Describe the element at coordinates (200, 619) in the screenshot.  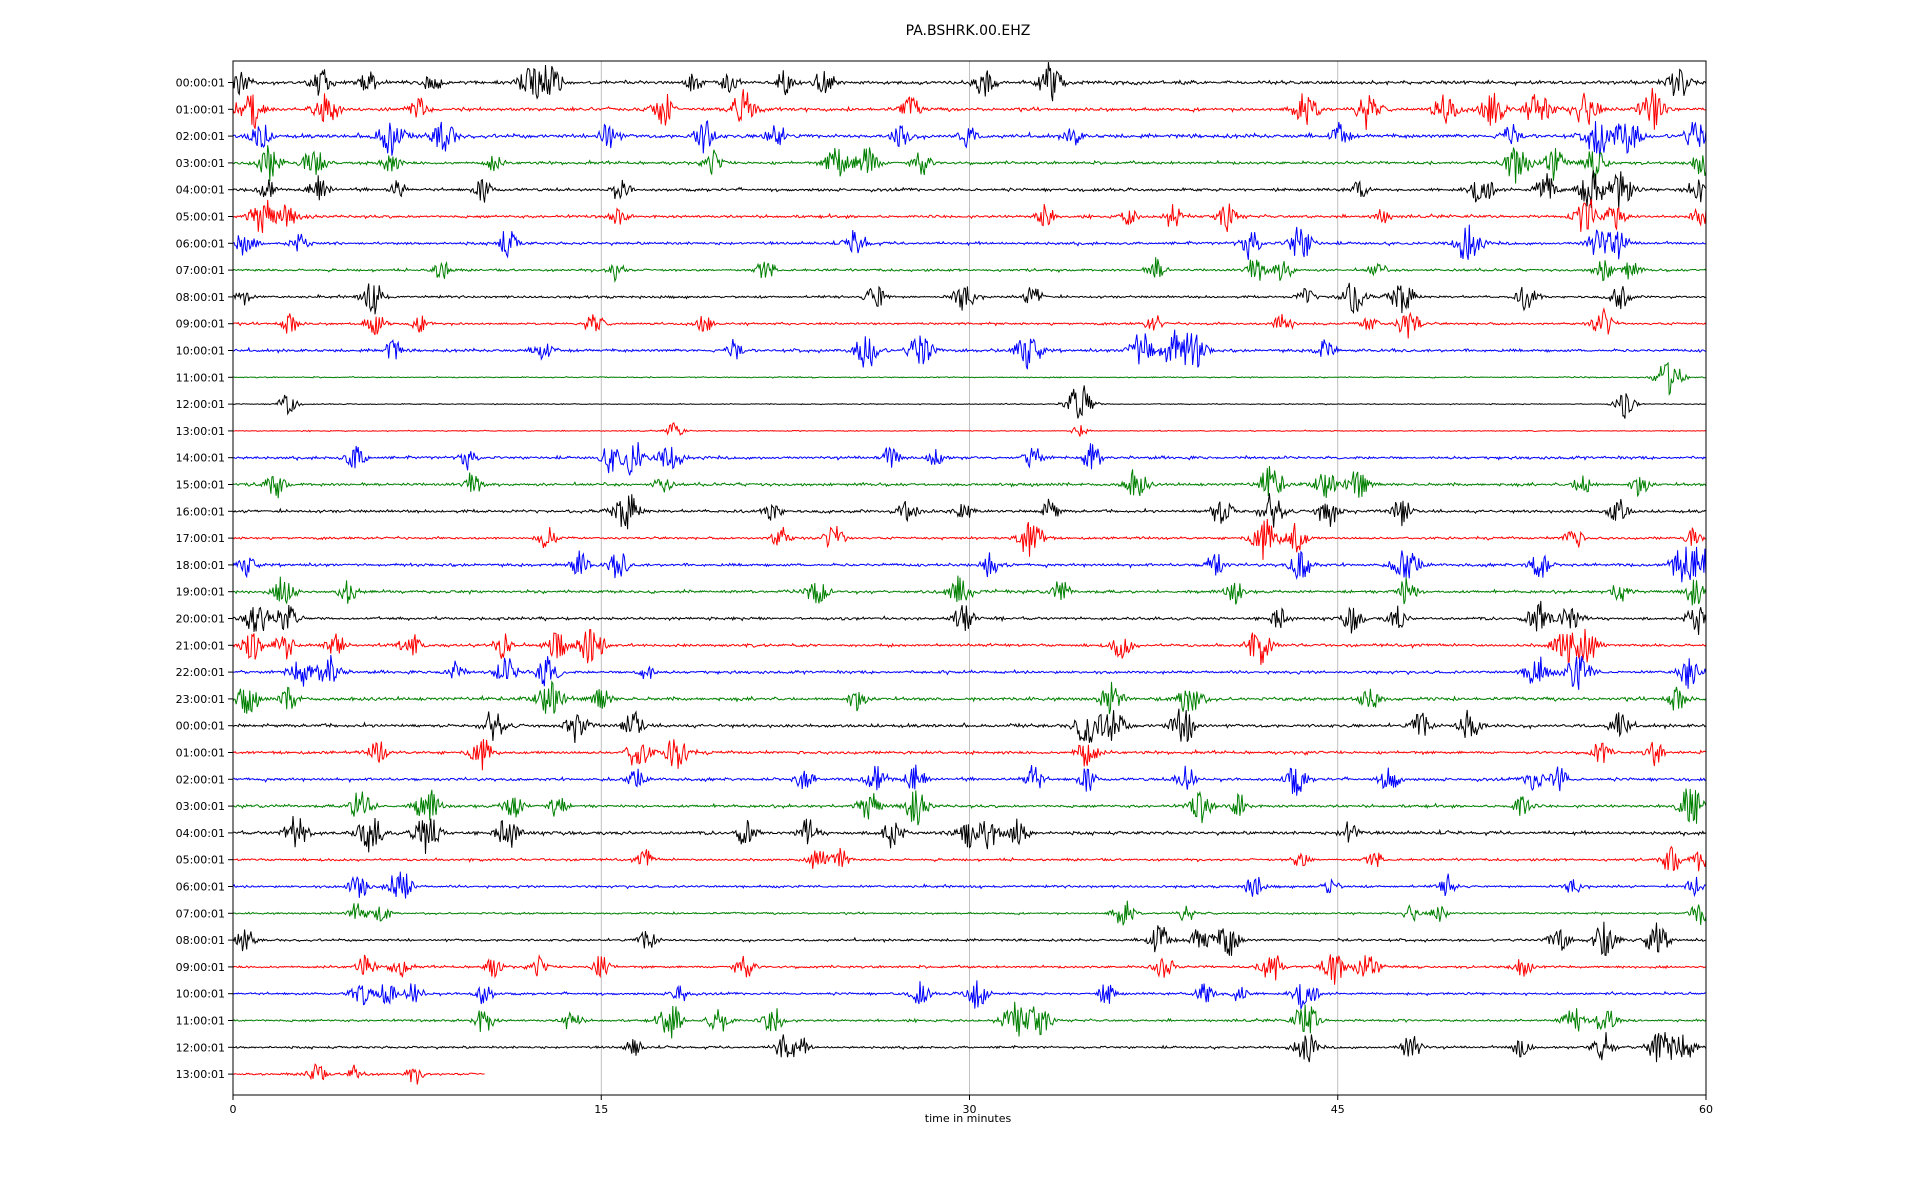
I see `row-time-label: 20:00:01` at that location.